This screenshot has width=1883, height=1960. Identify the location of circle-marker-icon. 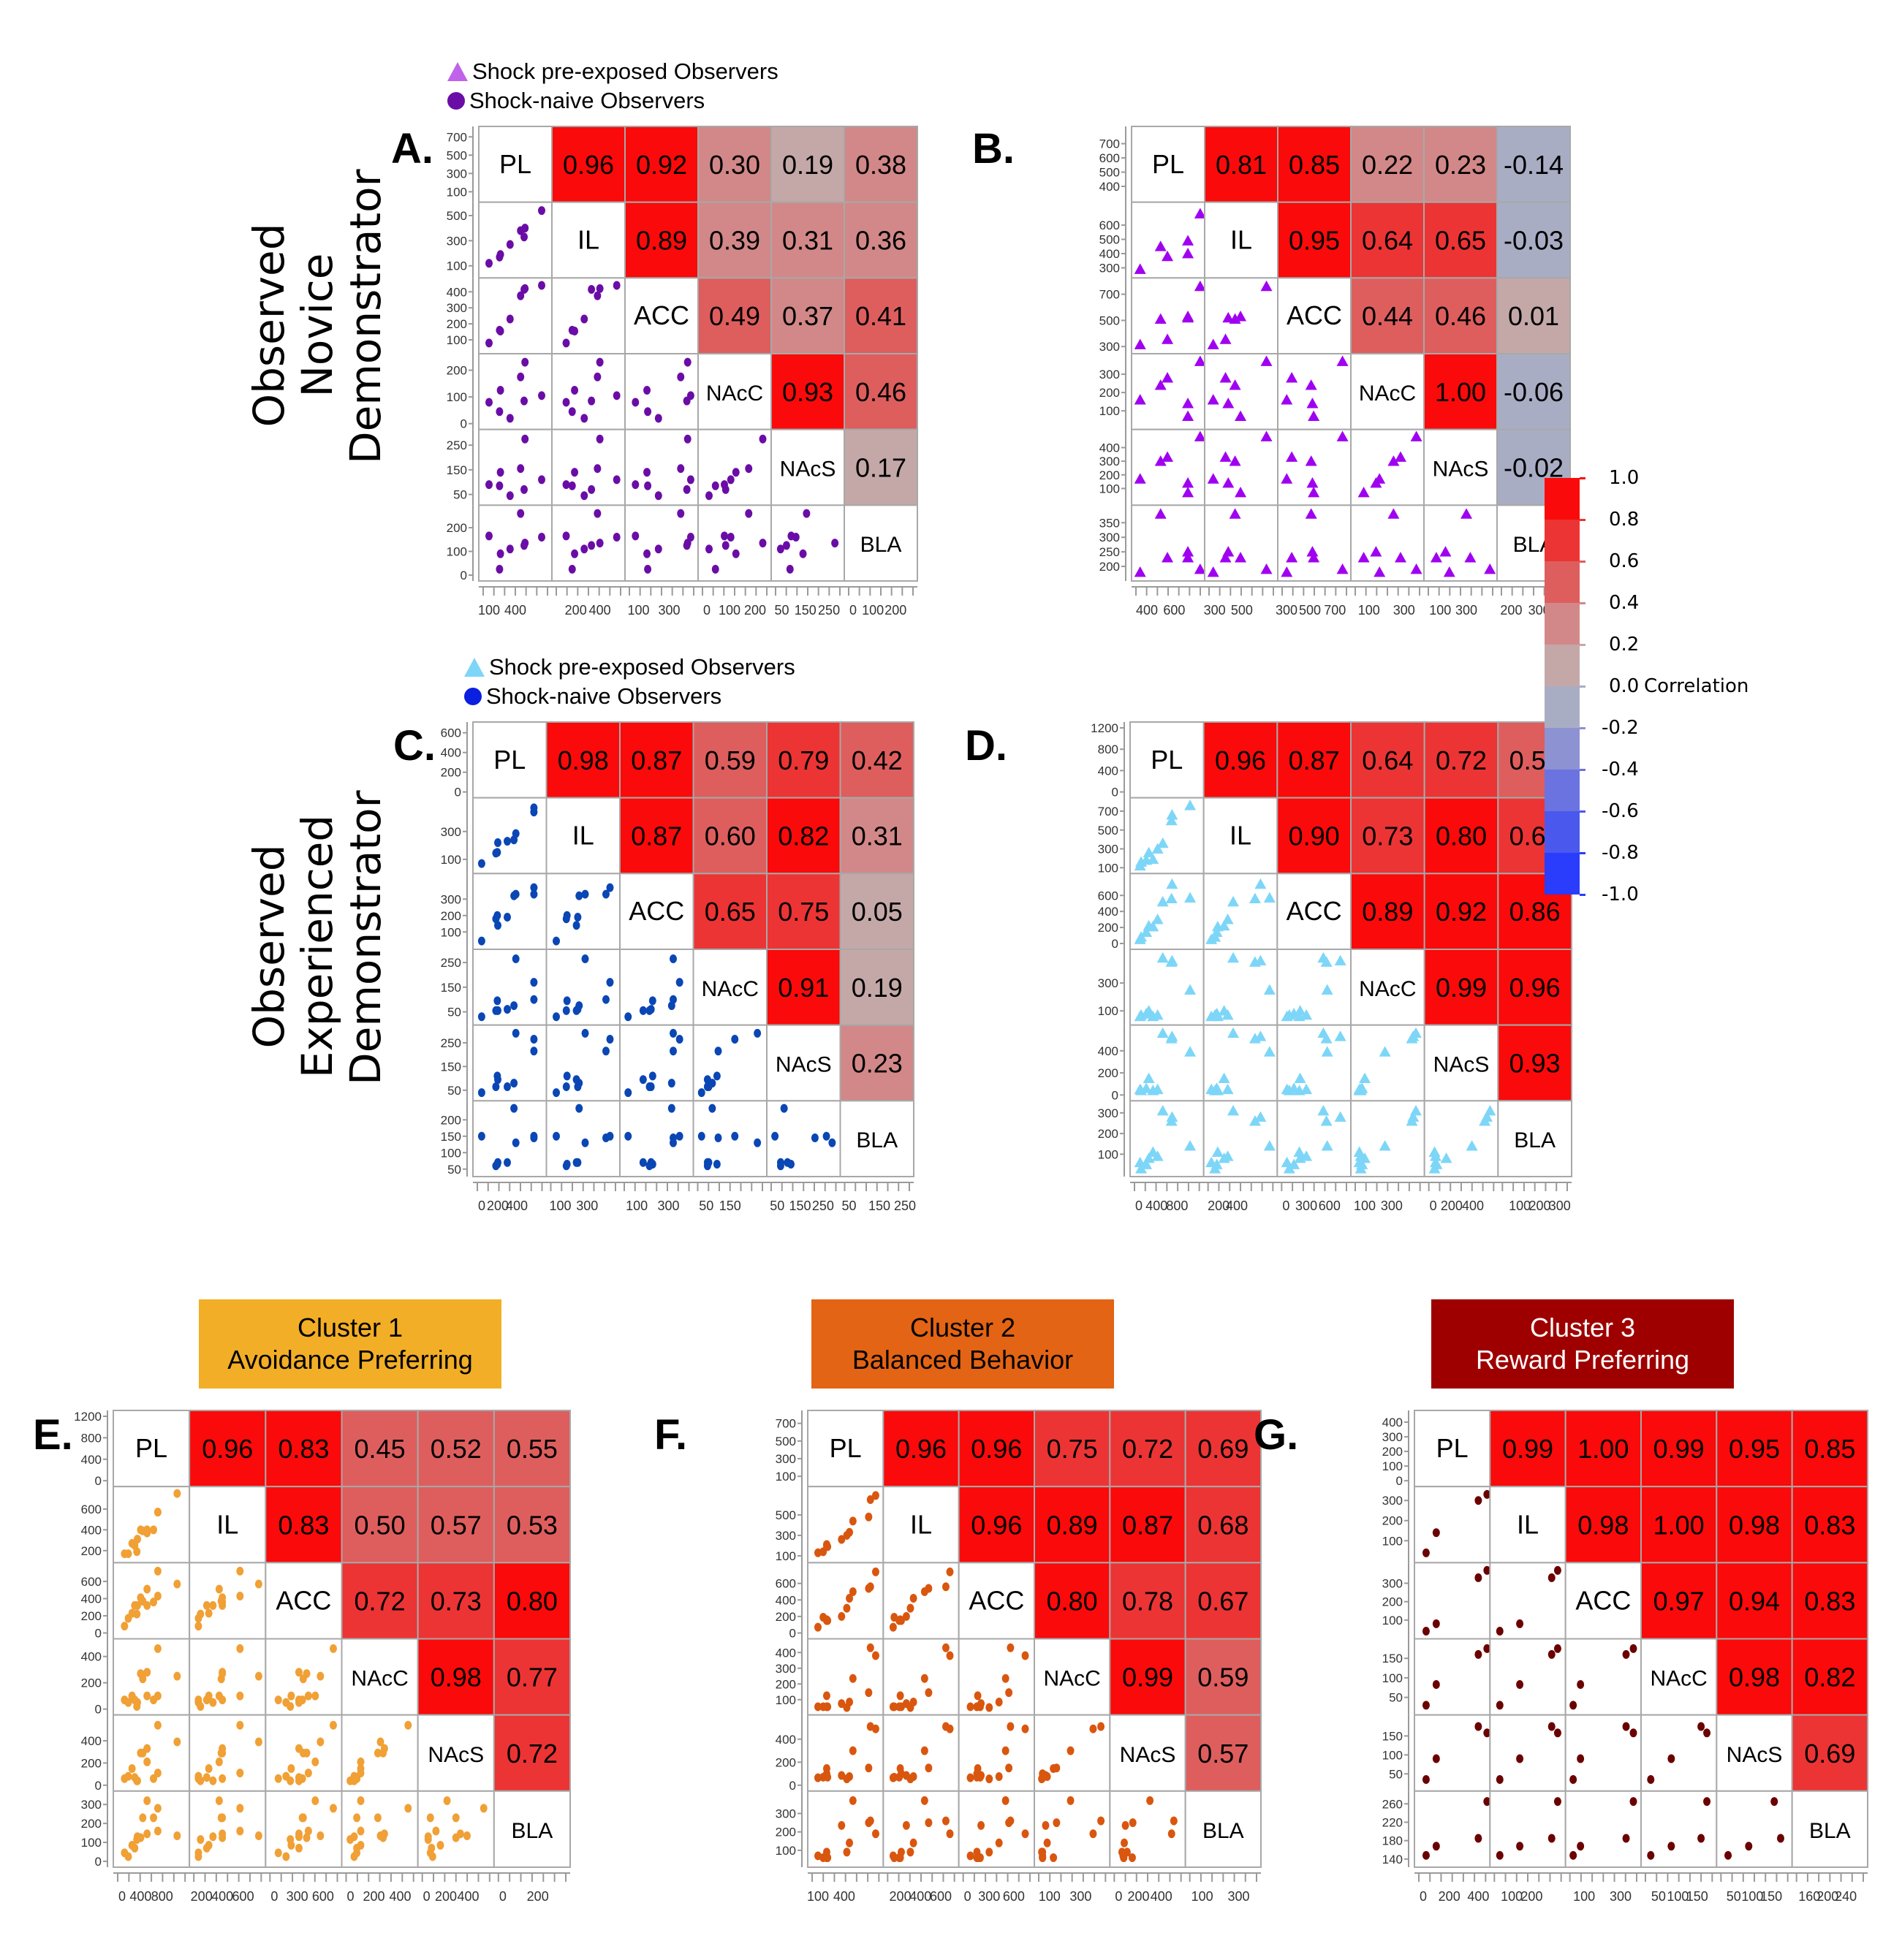
(473, 696).